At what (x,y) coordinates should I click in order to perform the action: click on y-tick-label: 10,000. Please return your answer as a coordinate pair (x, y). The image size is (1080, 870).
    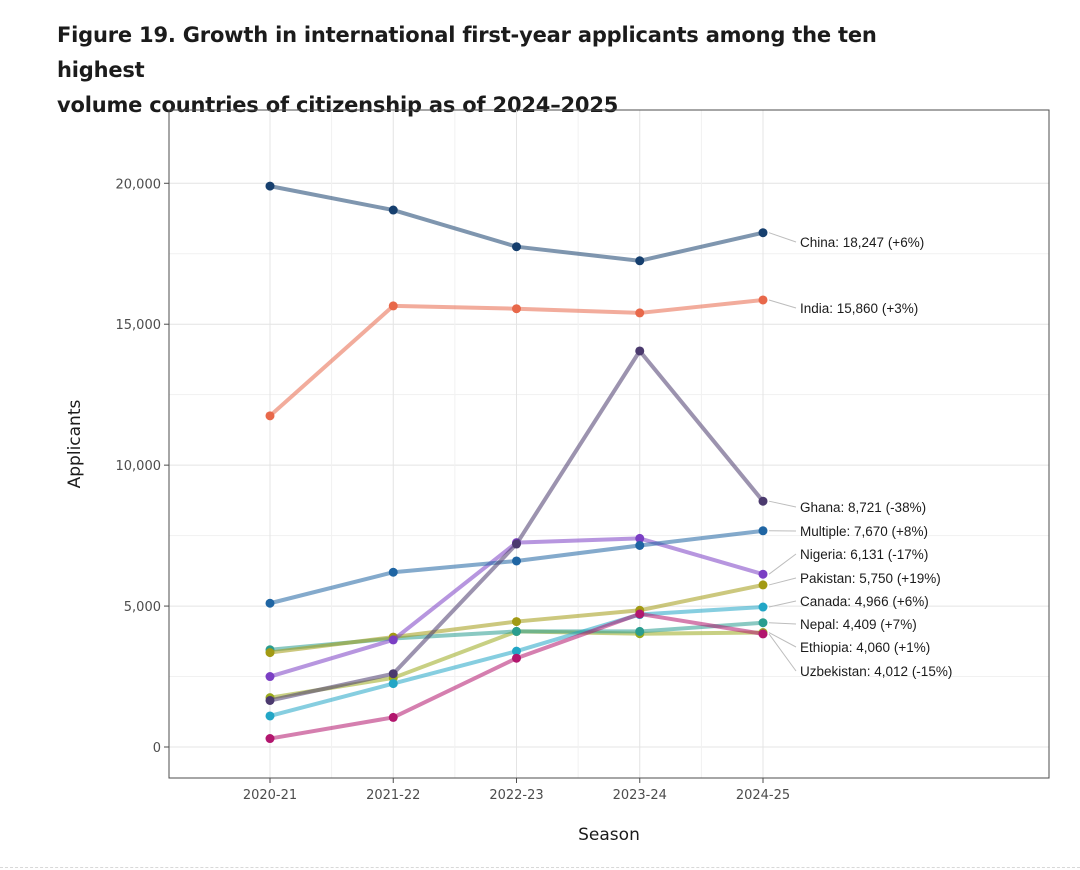
    Looking at the image, I should click on (139, 466).